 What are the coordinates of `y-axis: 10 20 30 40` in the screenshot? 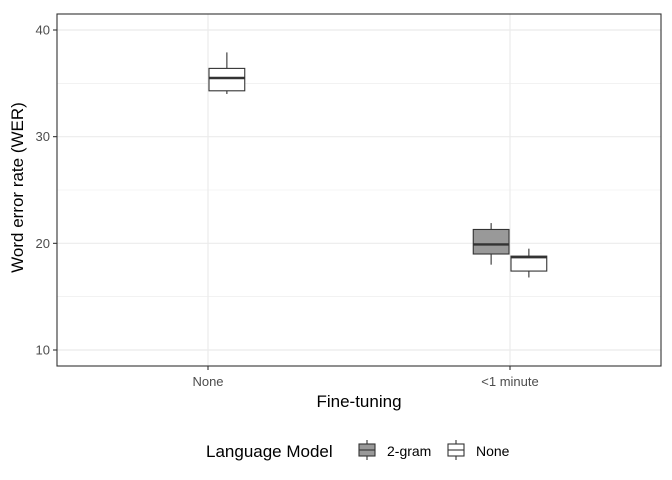 It's located at (46, 190).